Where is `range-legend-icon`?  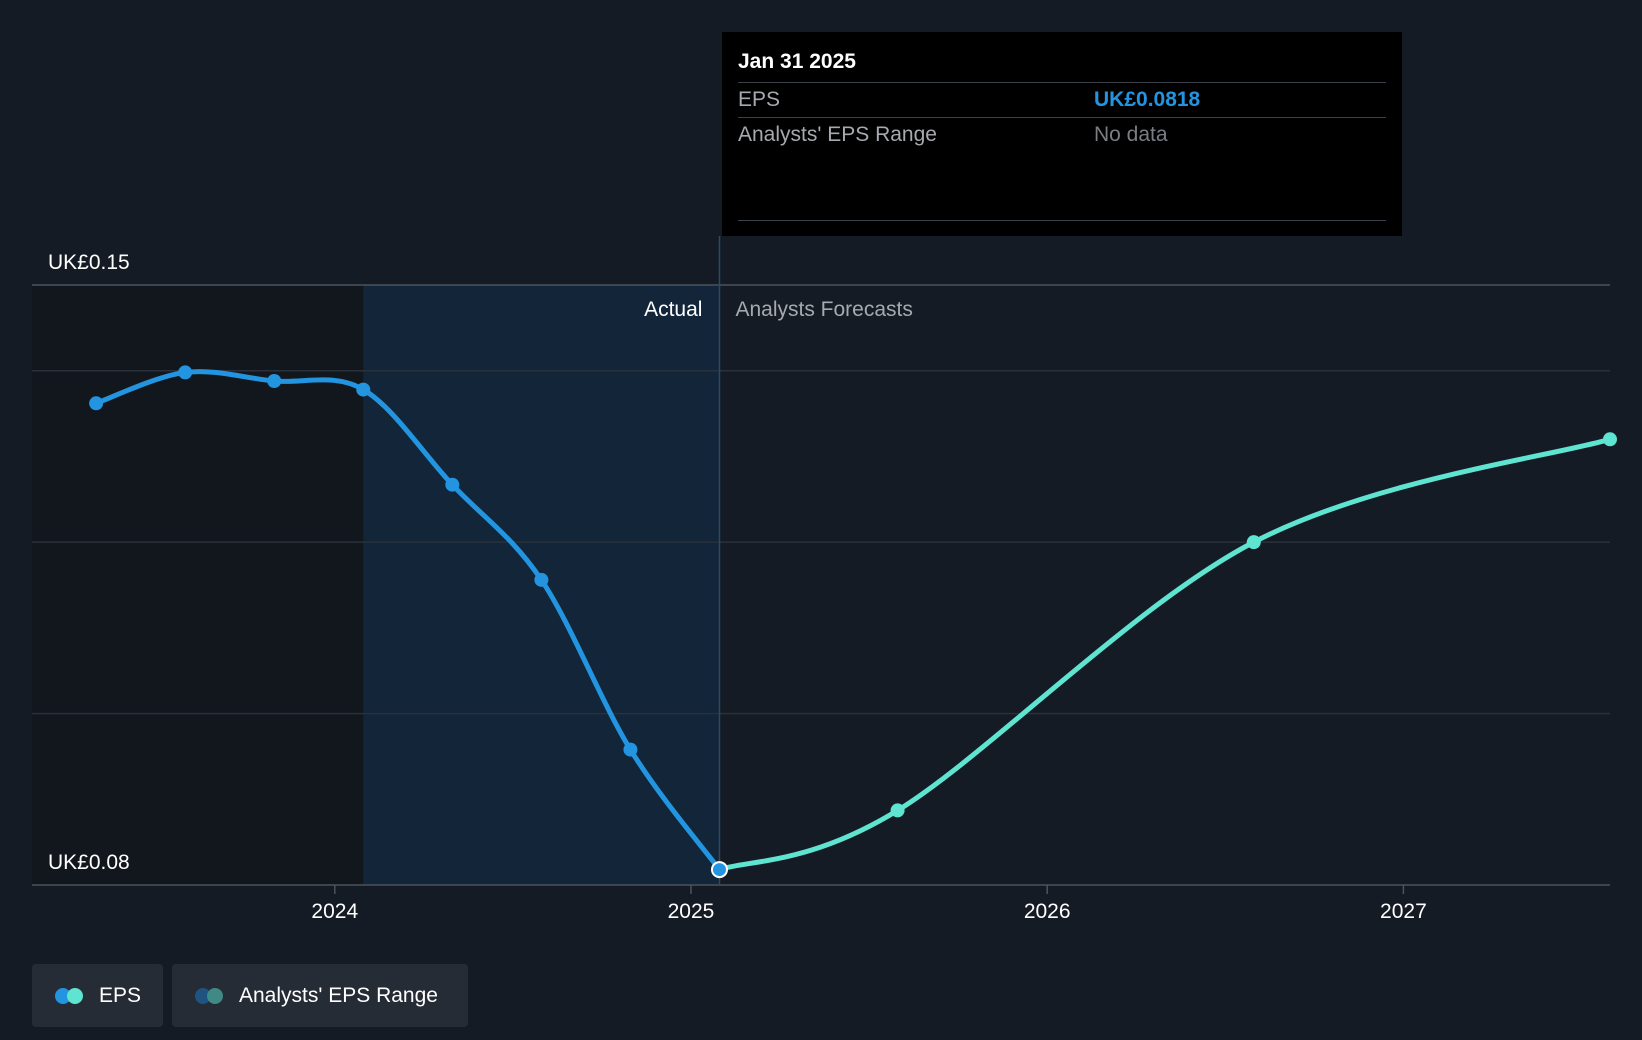
range-legend-icon is located at coordinates (210, 996).